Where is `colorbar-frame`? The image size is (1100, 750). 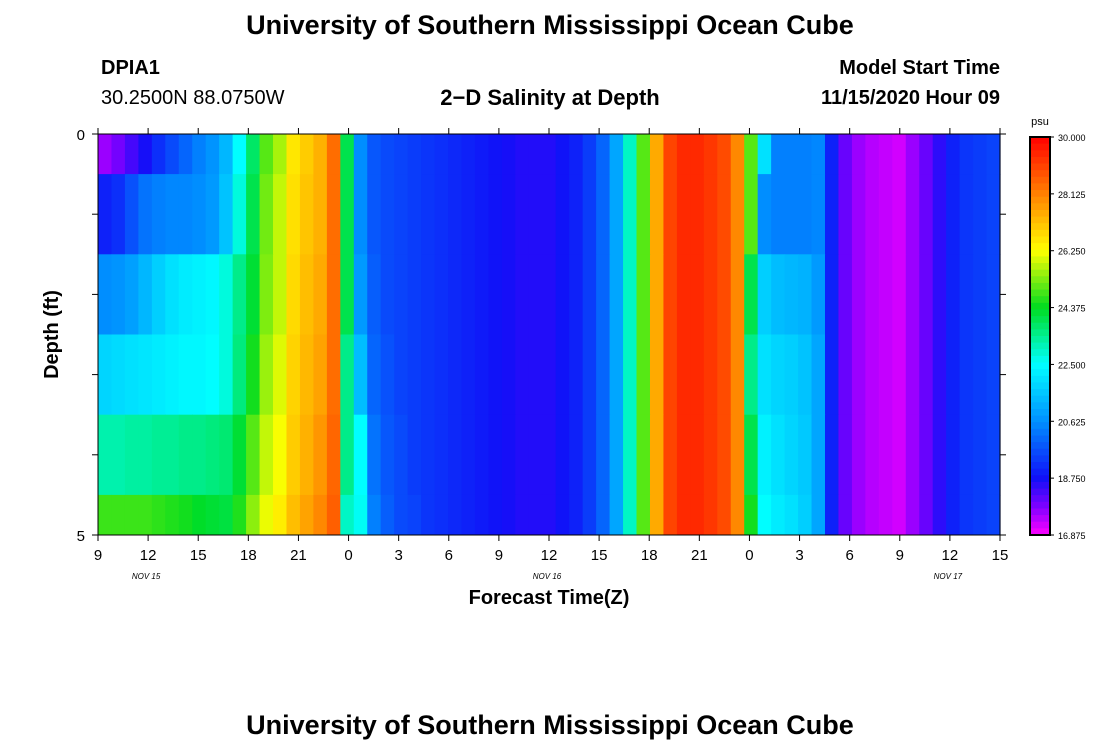 colorbar-frame is located at coordinates (1040, 336).